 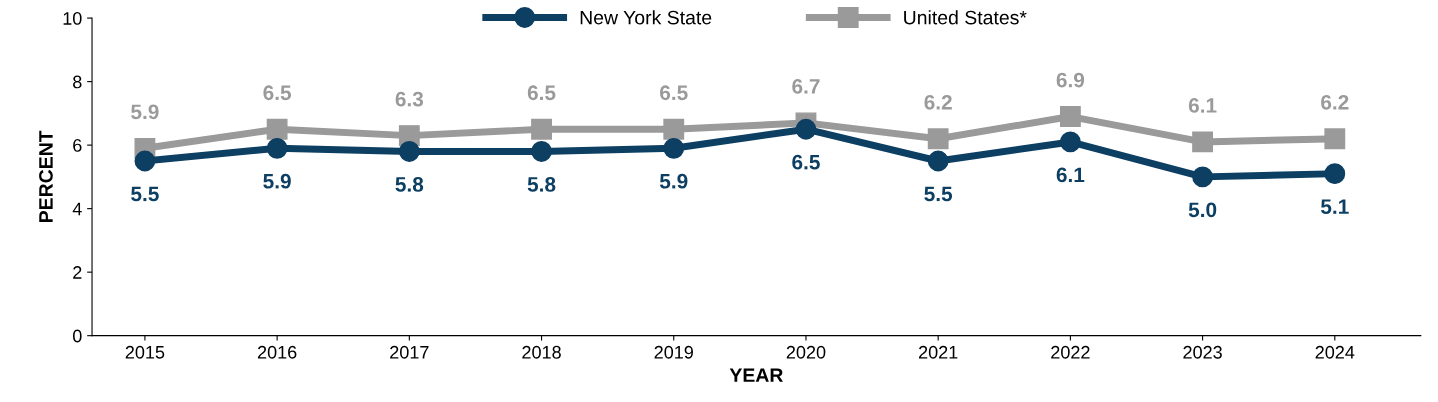 What do you see at coordinates (646, 17) in the screenshot?
I see `legend-label: New York State` at bounding box center [646, 17].